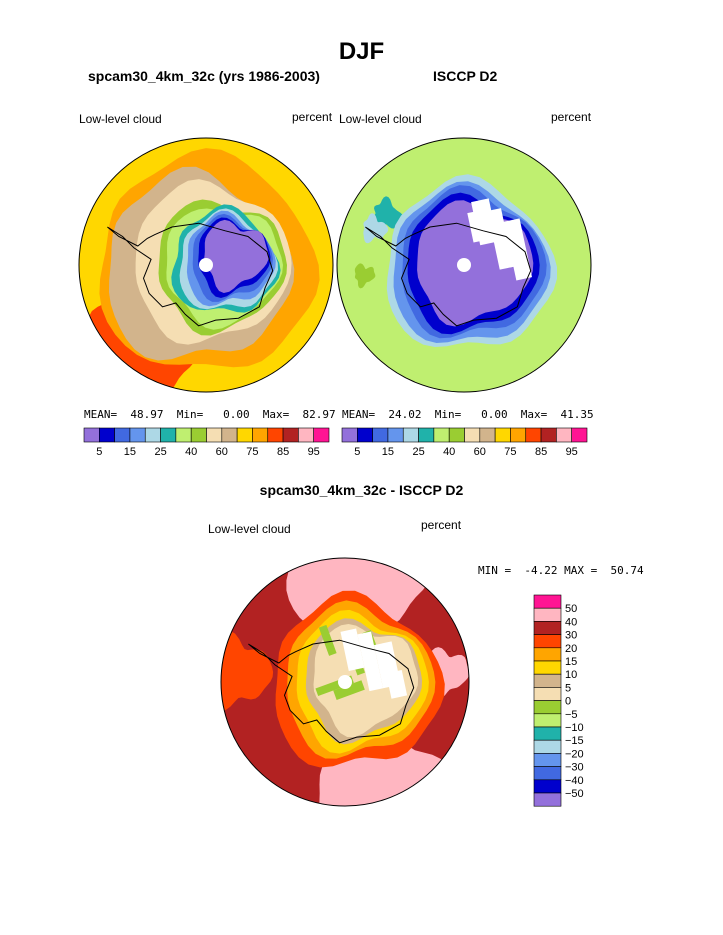  Describe the element at coordinates (480, 452) in the screenshot. I see `colorbar2-tick-label: 60` at that location.